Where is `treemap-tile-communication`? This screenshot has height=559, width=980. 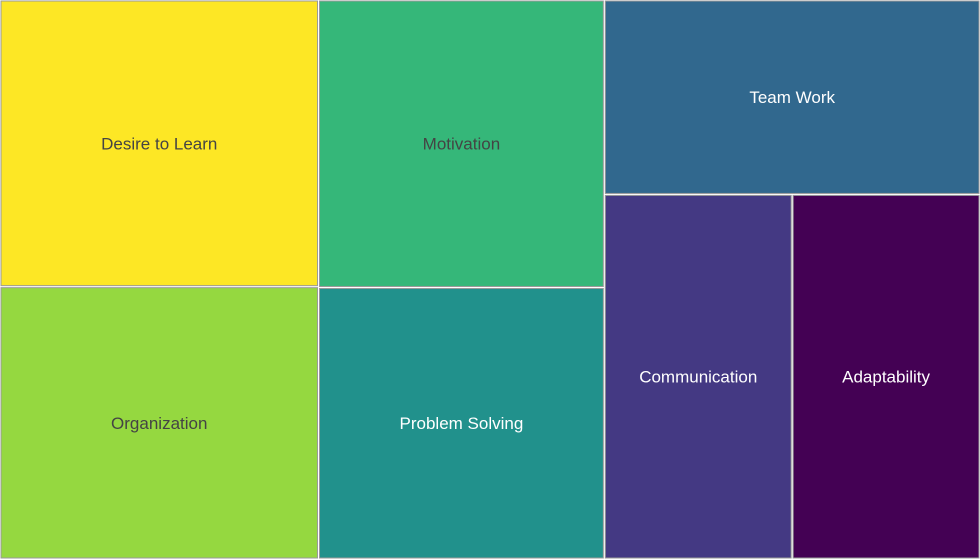
treemap-tile-communication is located at coordinates (698, 376).